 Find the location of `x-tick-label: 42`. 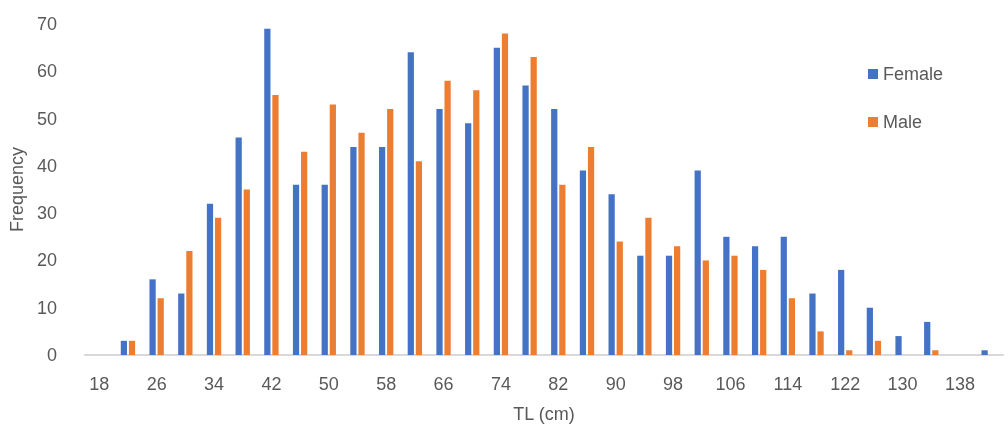

x-tick-label: 42 is located at coordinates (271, 384).